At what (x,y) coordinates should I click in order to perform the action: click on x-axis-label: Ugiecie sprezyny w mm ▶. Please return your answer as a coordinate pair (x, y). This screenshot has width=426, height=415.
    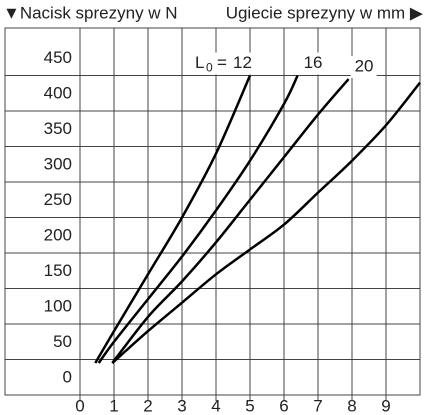
    Looking at the image, I should click on (325, 12).